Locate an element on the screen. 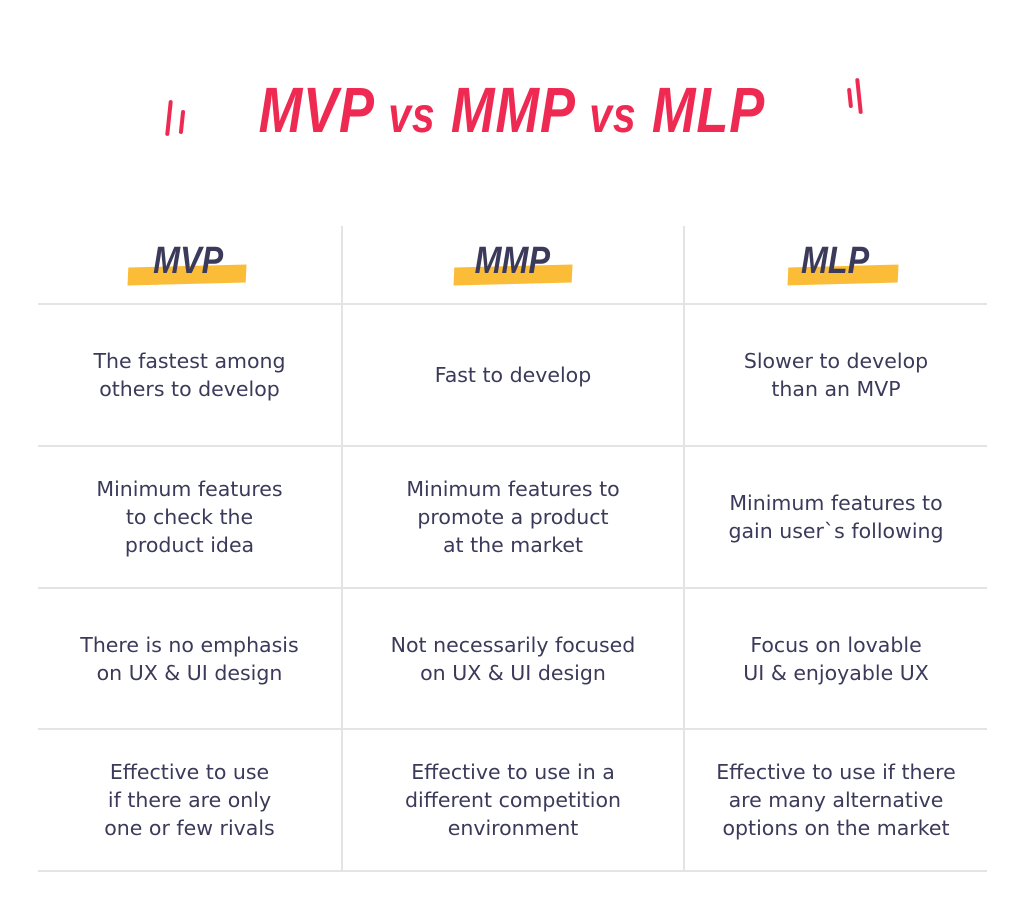 This screenshot has height=922, width=1024. title-mvp: MVP is located at coordinates (315, 110).